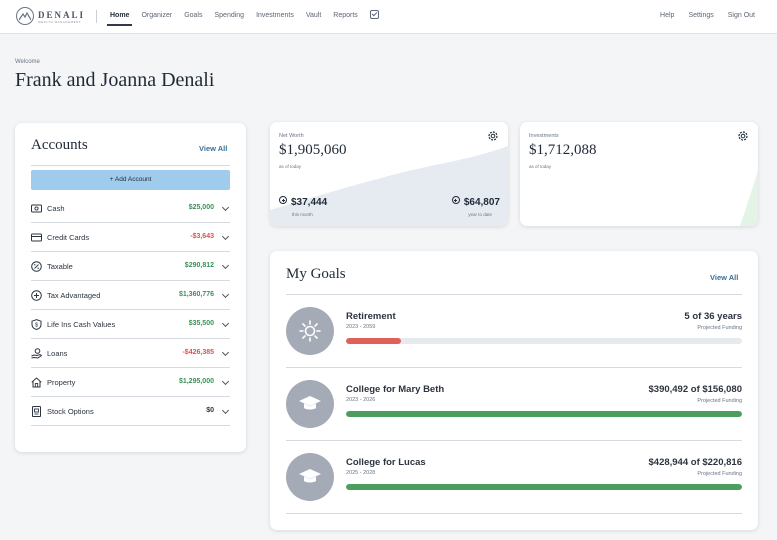  What do you see at coordinates (667, 15) in the screenshot?
I see `help-link: Help` at bounding box center [667, 15].